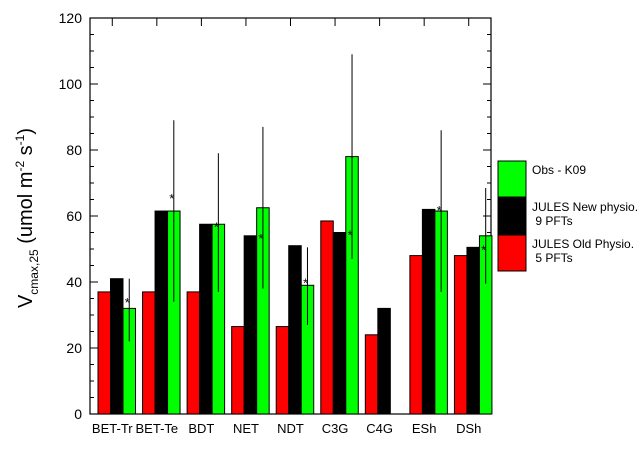 Image resolution: width=644 pixels, height=452 pixels. Describe the element at coordinates (585, 207) in the screenshot. I see `legend-label-line: JULES New physio.` at that location.